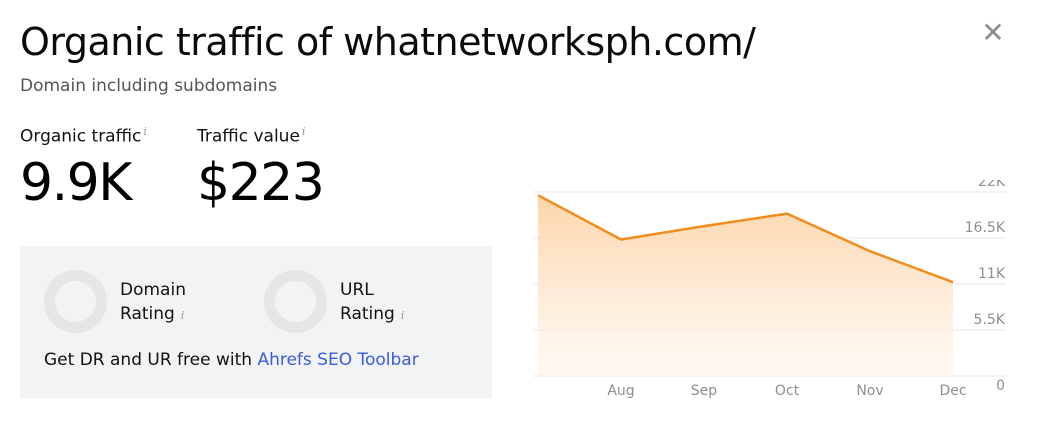 The width and height of the screenshot is (1045, 422). What do you see at coordinates (372, 302) in the screenshot?
I see `url-rating-label: URL Rating i` at bounding box center [372, 302].